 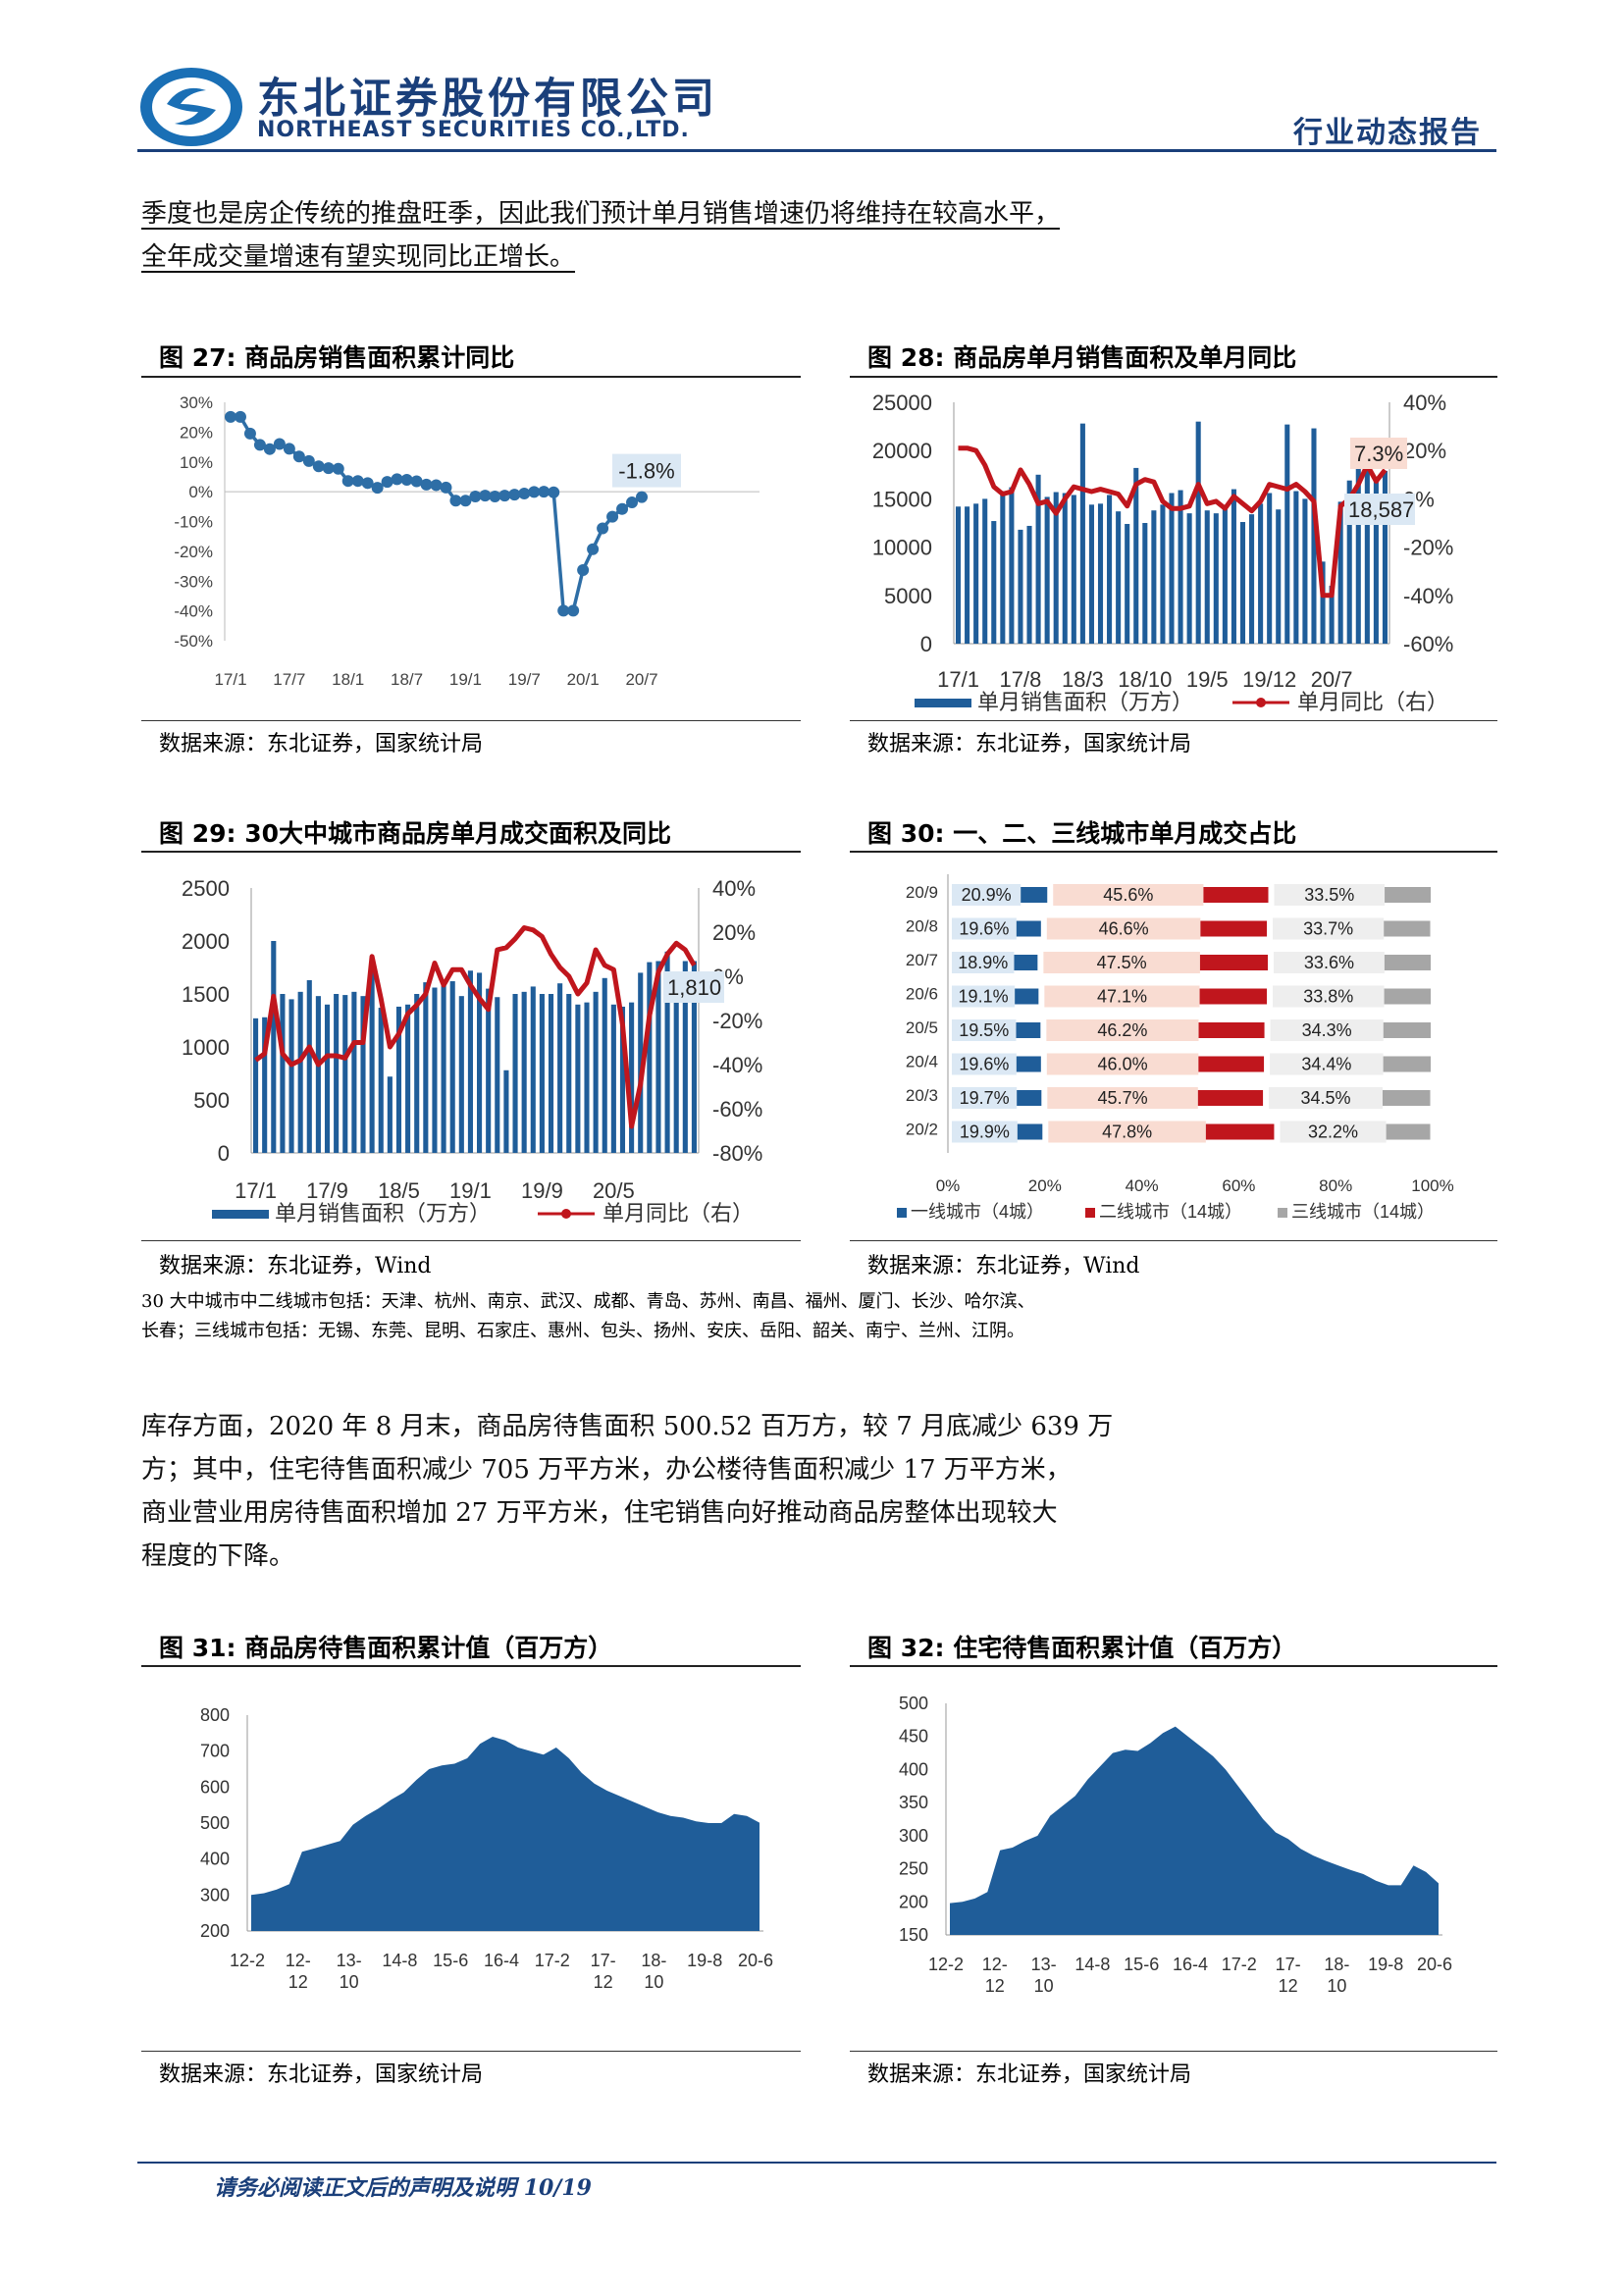 What do you see at coordinates (984, 997) in the screenshot?
I see `fig30-segment-value: 19.1%` at bounding box center [984, 997].